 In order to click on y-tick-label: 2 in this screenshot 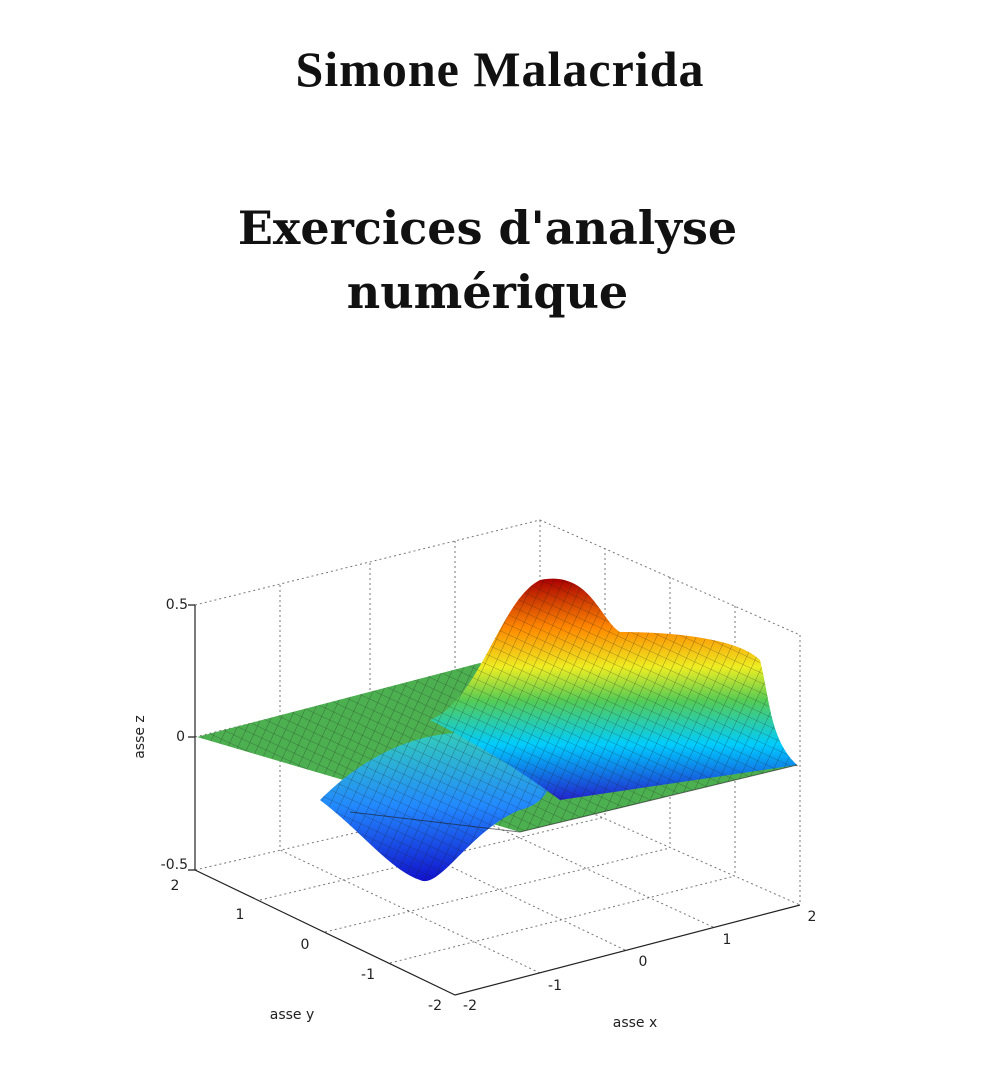, I will do `click(175, 886)`.